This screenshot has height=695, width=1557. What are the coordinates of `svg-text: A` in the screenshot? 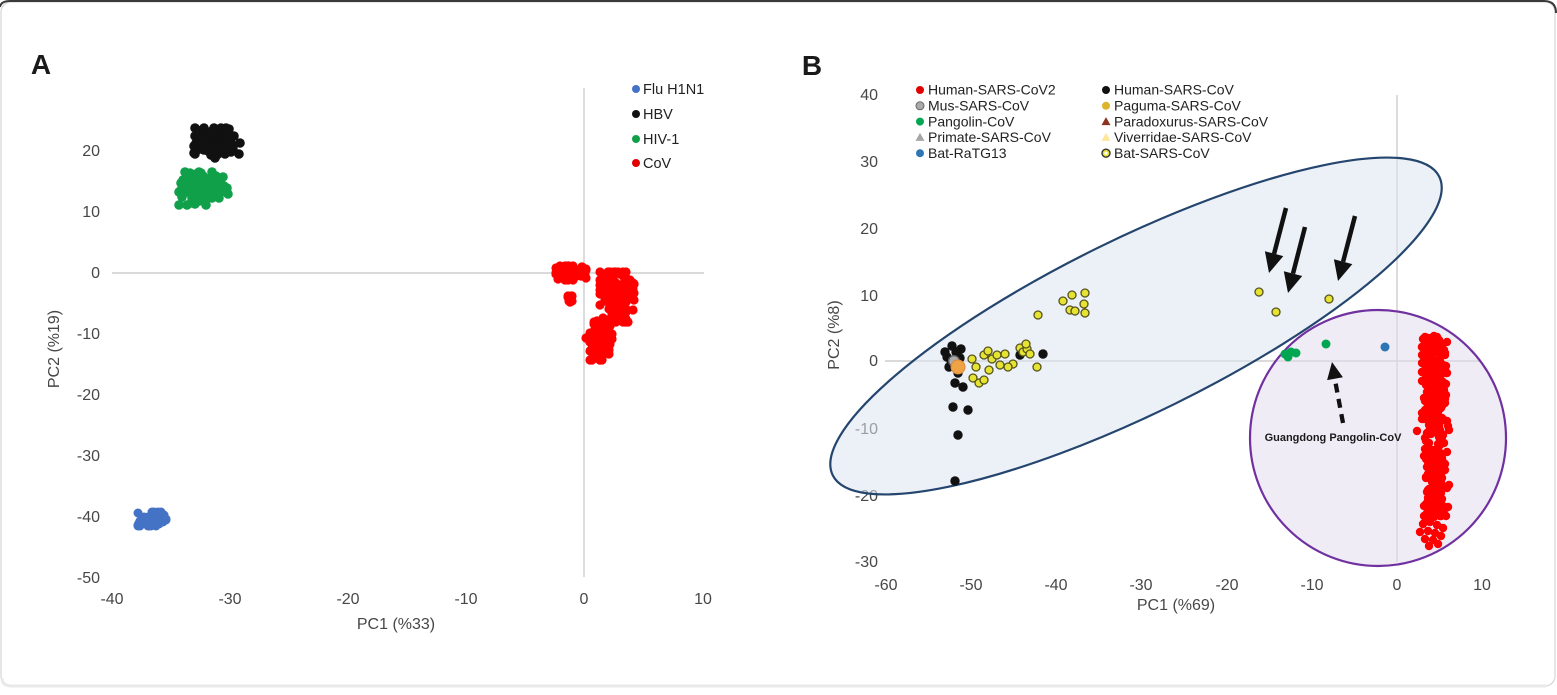 It's located at (41, 64).